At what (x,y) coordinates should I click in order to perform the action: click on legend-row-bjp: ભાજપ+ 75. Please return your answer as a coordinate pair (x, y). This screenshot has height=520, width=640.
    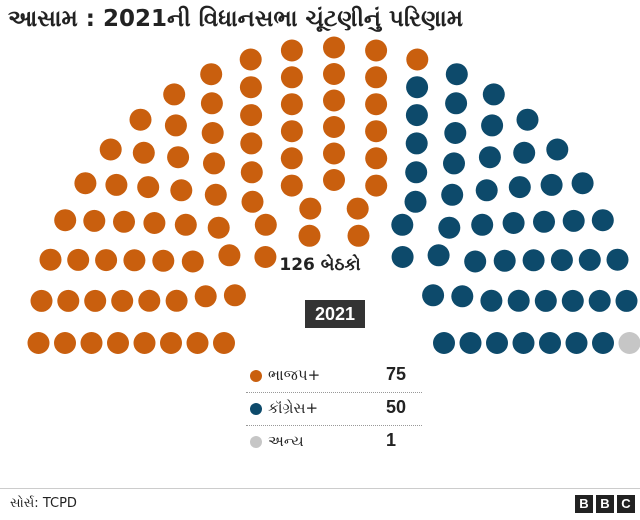
    Looking at the image, I should click on (334, 377).